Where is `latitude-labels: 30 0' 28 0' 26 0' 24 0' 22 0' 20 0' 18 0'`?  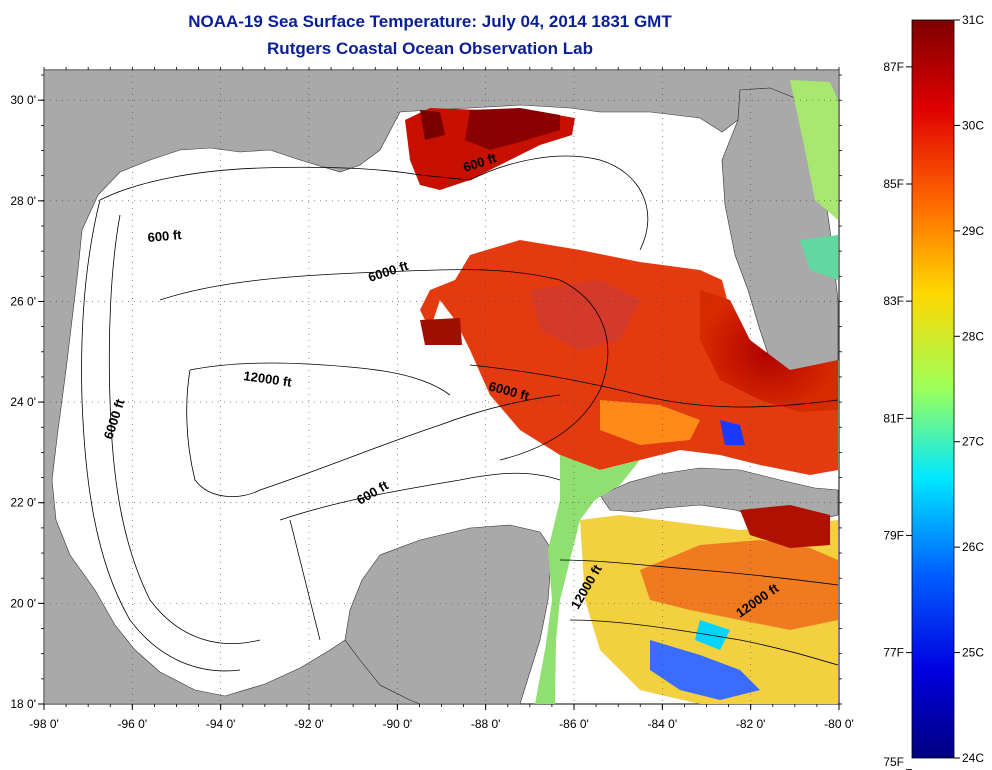 latitude-labels: 30 0' 28 0' 26 0' 24 0' 22 0' 20 0' 18 0' is located at coordinates (23, 402).